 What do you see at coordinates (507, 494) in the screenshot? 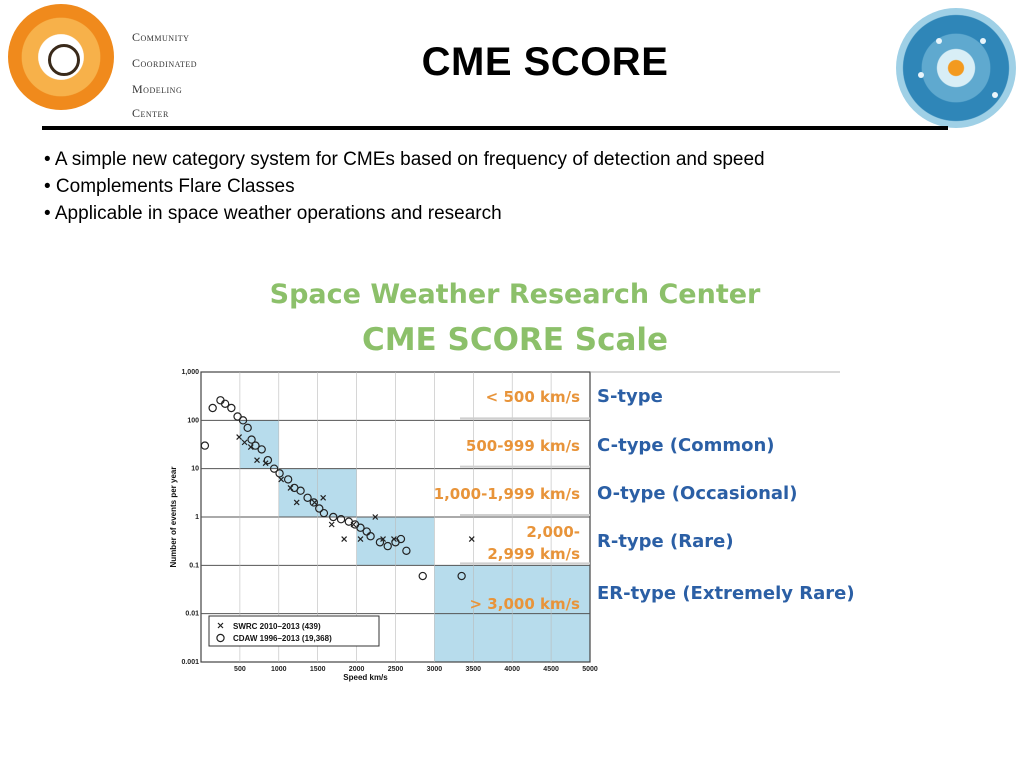
I see `speed-range-label: 1,000-1,999 km/s` at bounding box center [507, 494].